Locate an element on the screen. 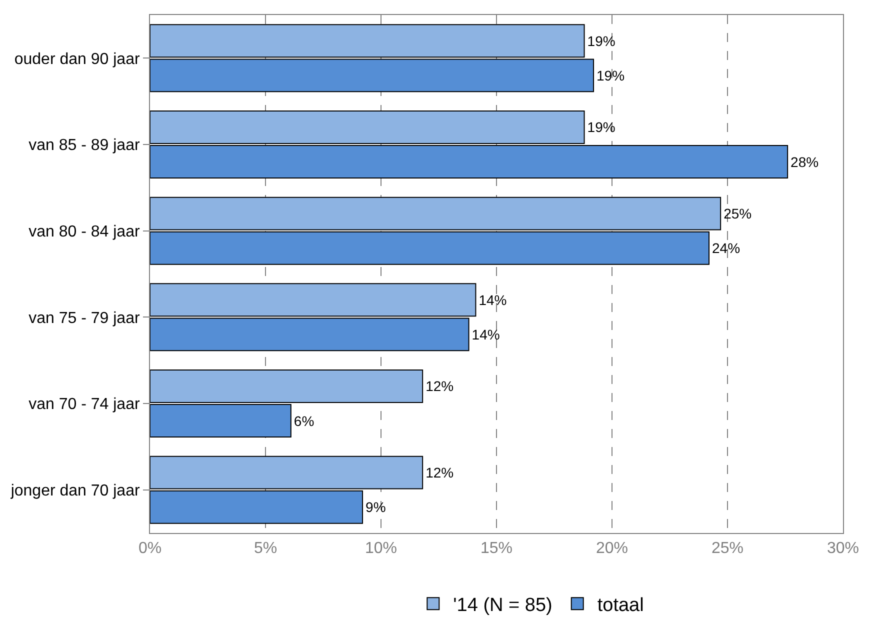 The image size is (869, 633). y-tick-label: van 70 - 74 jaar is located at coordinates (84, 405).